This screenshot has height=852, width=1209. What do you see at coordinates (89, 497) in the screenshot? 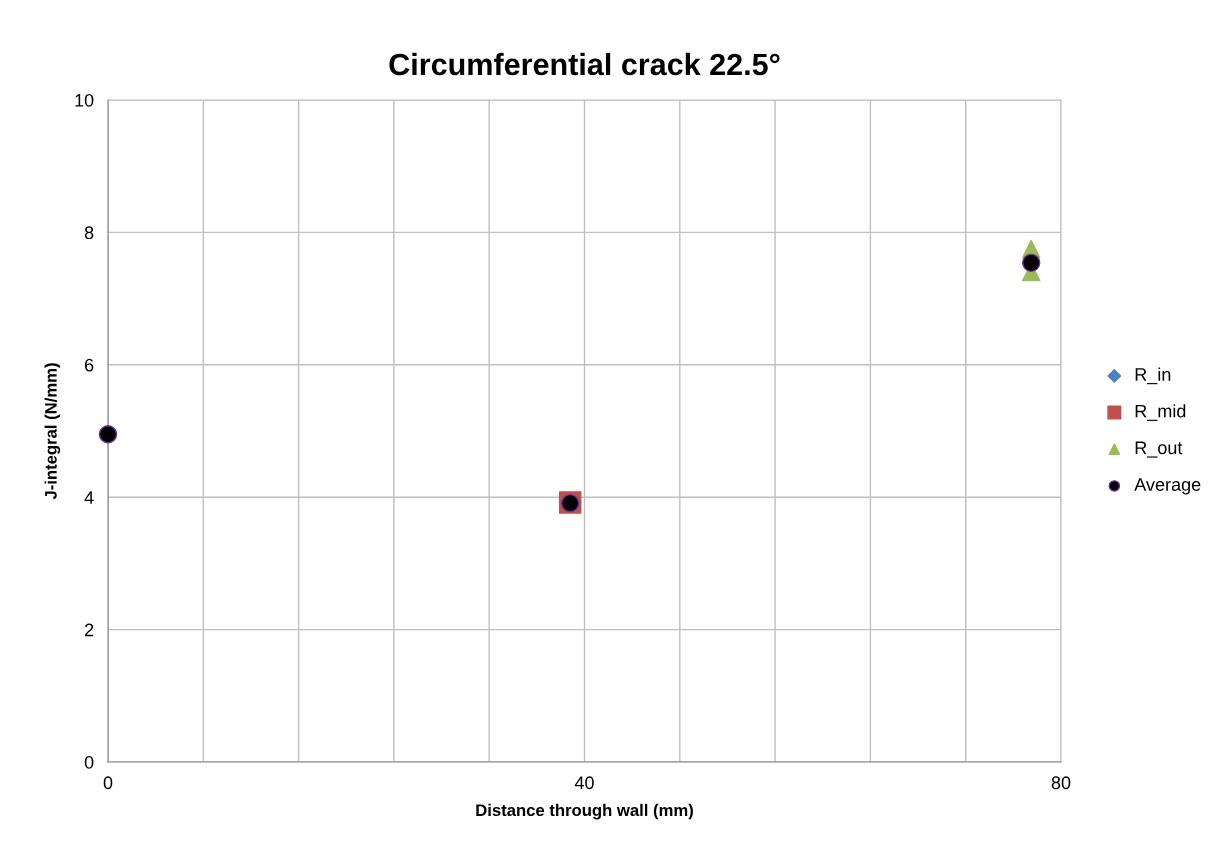
I see `y-tick-label: 4` at bounding box center [89, 497].